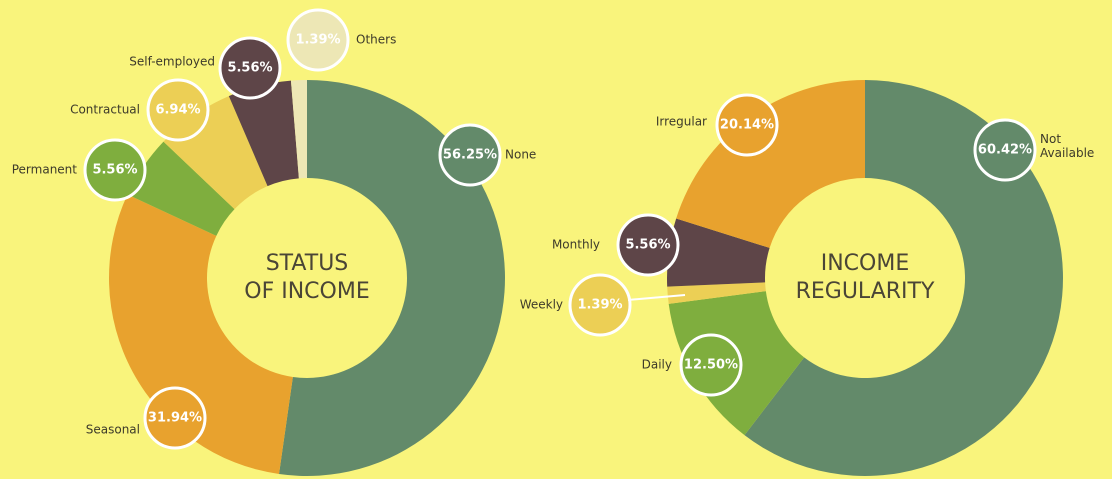  Describe the element at coordinates (307, 263) in the screenshot. I see `center-title: STATUS` at that location.